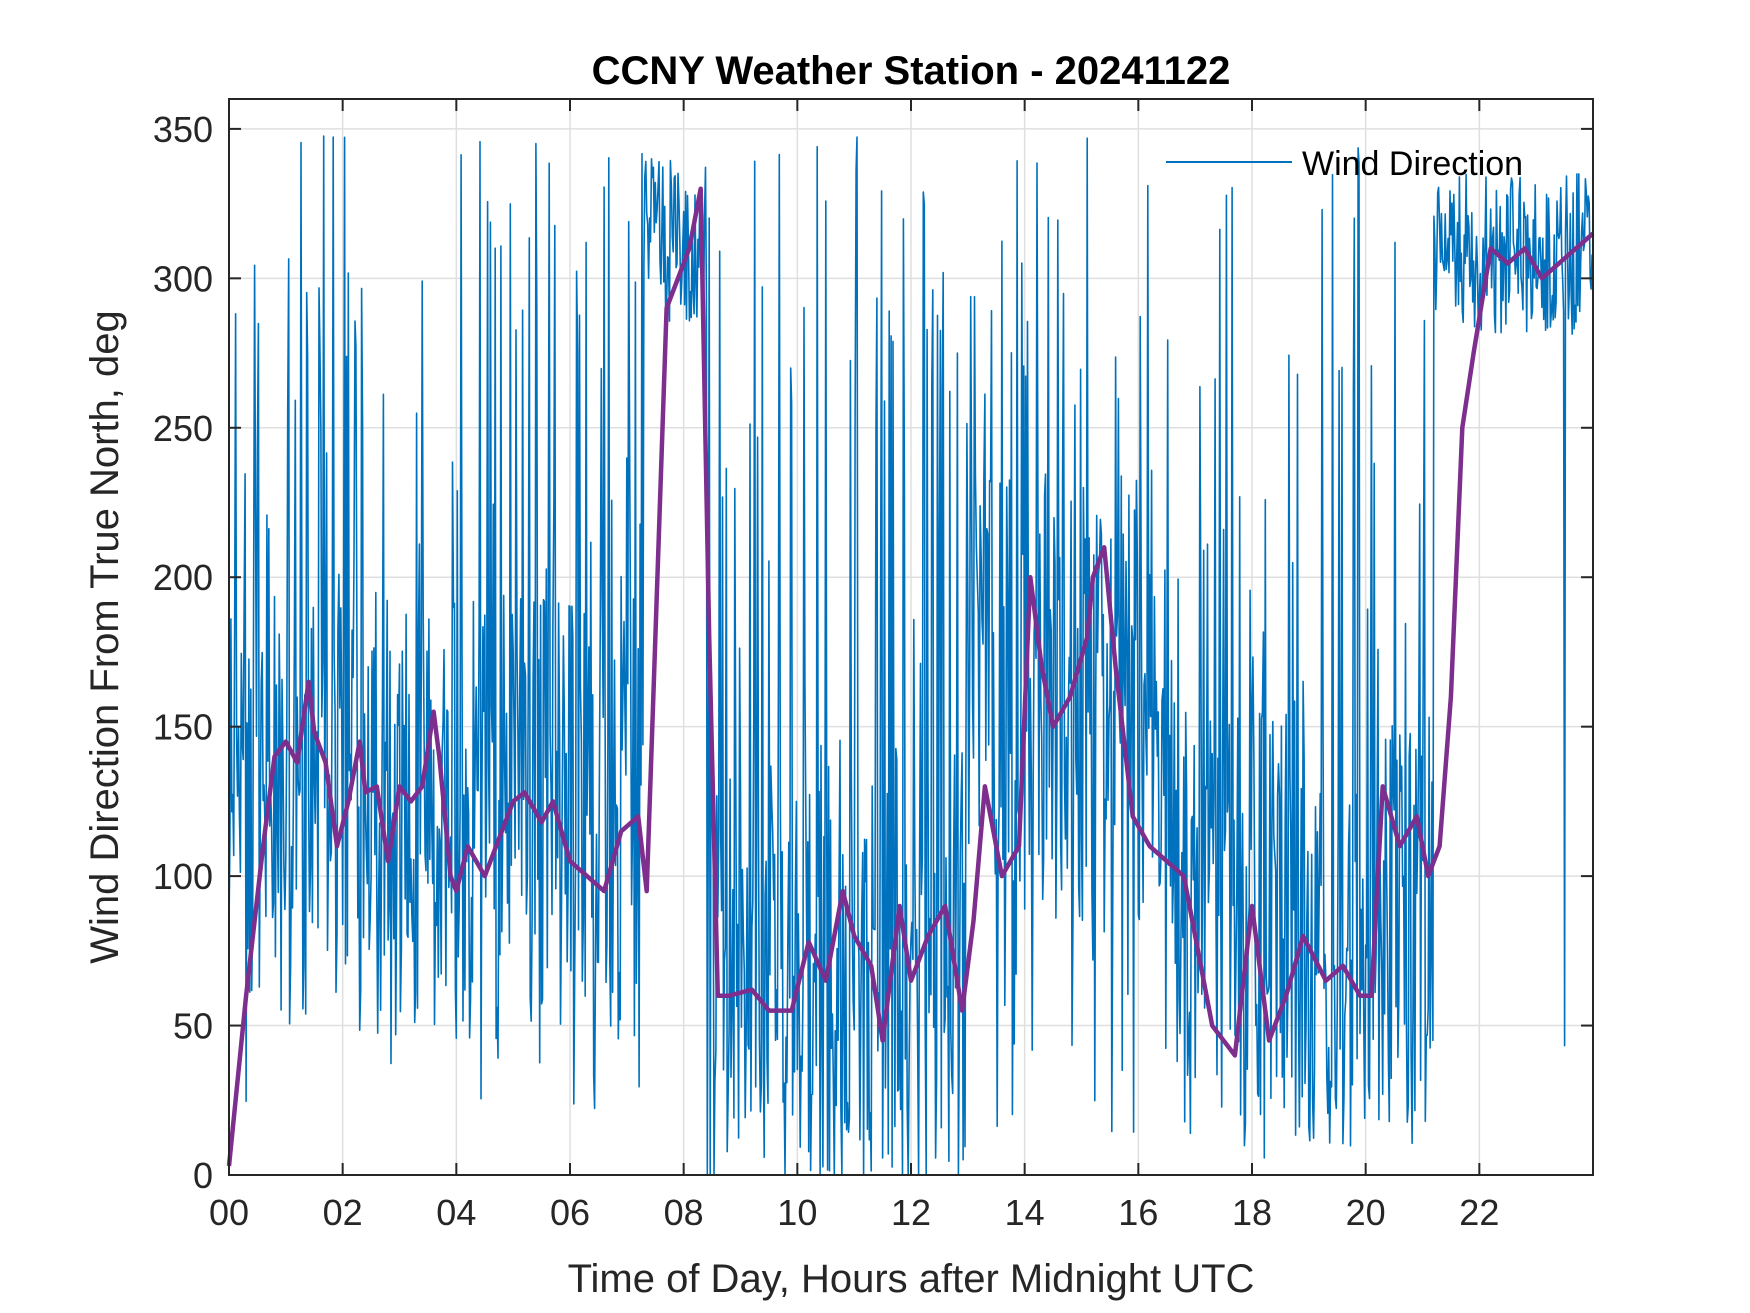 This screenshot has width=1750, height=1313. I want to click on x-tick-label: 04, so click(456, 1212).